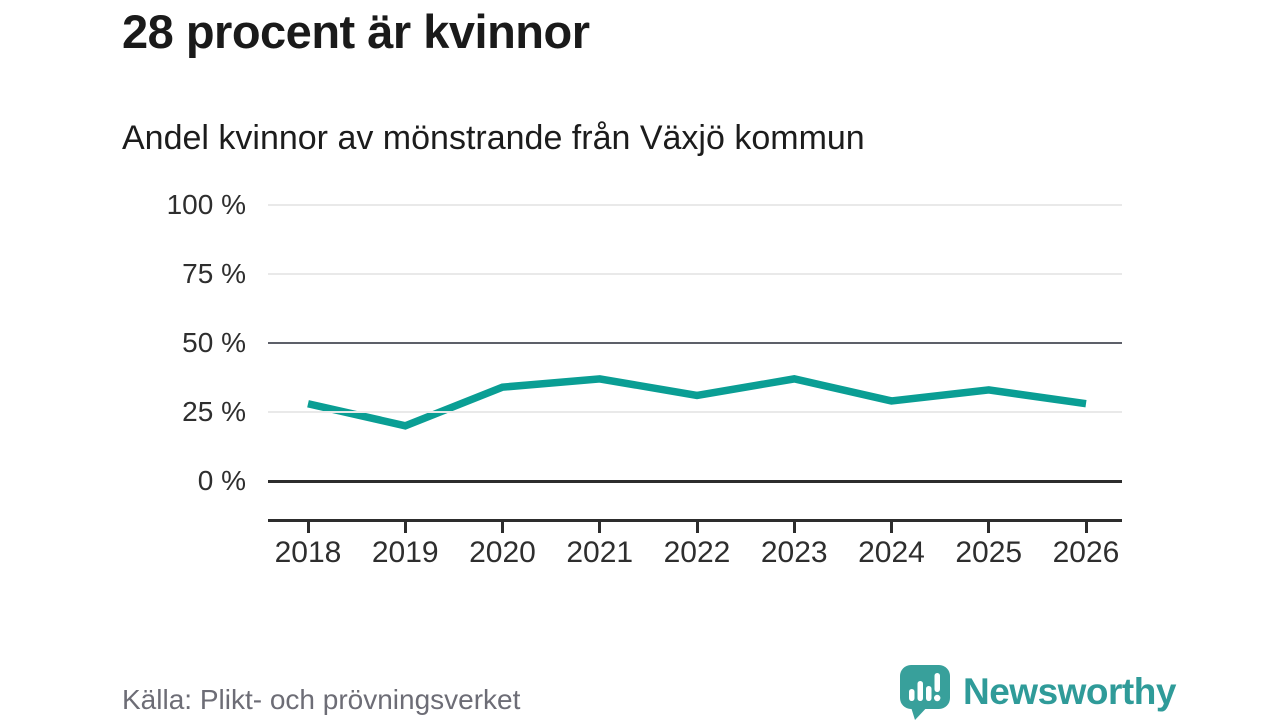  I want to click on y-axis-labels: 100 % 75 % 50 % 25 % 0 %, so click(183, 342).